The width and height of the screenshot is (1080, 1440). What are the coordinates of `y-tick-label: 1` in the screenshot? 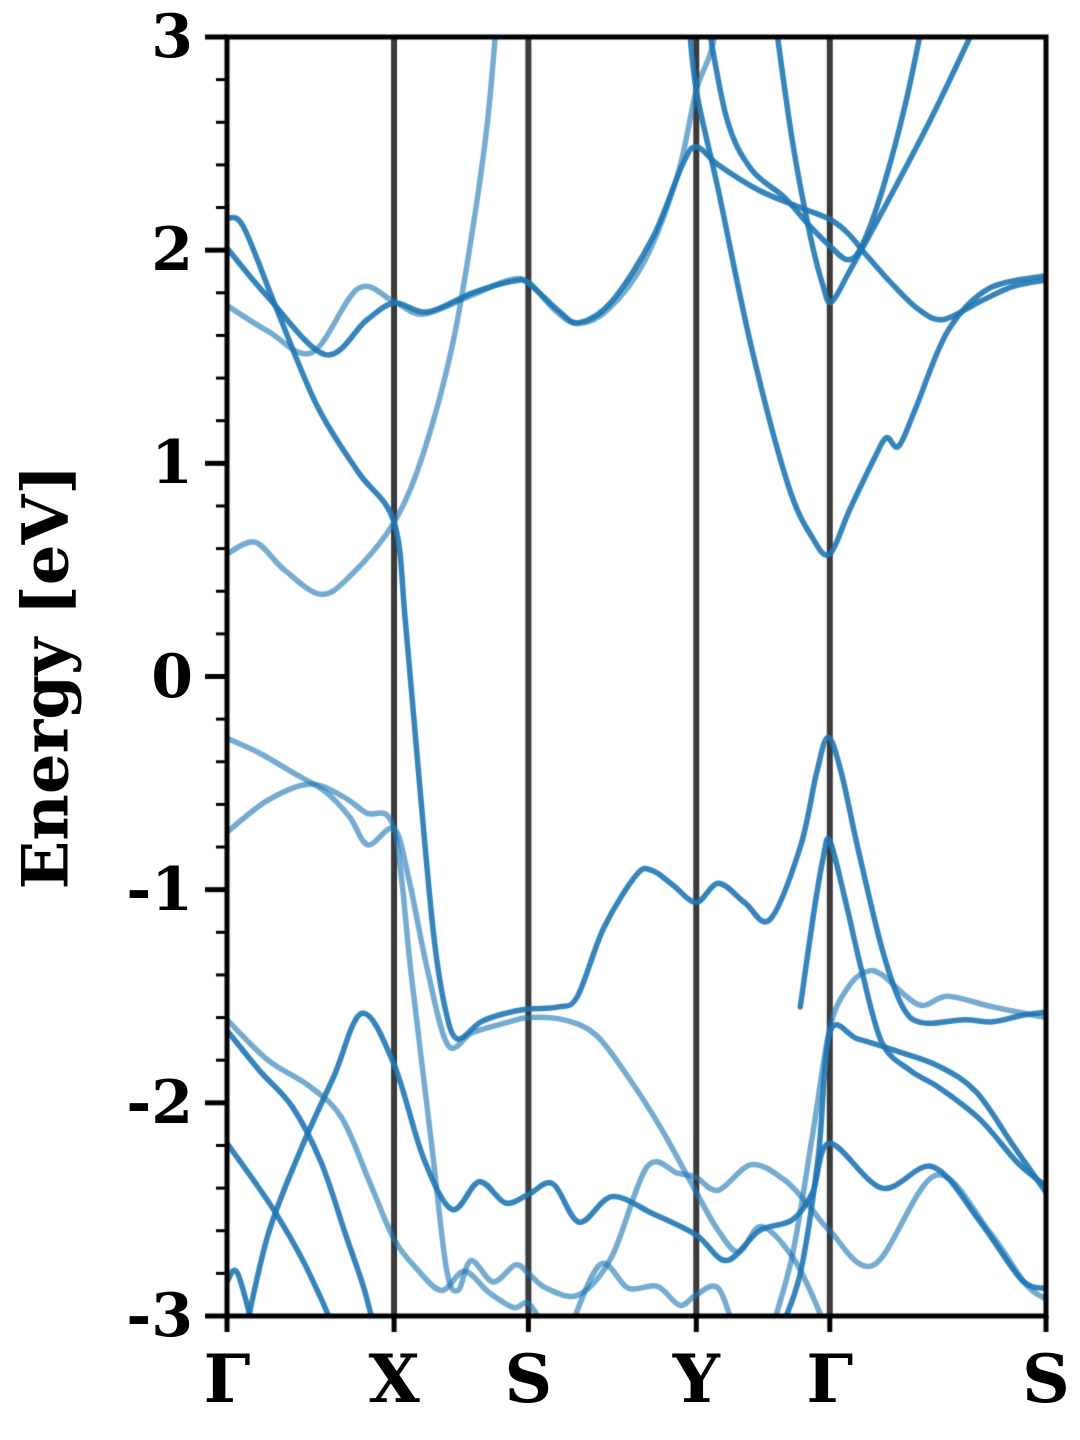 It's located at (172, 463).